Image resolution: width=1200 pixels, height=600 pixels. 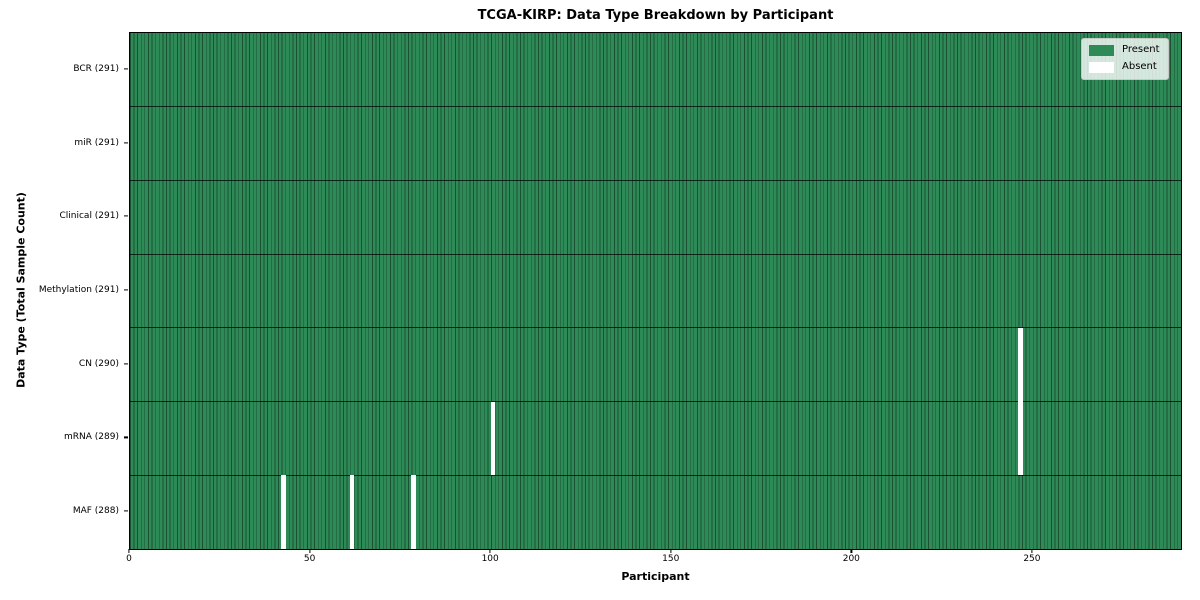 I want to click on legend-entry-absent: Absent, so click(x=1124, y=67).